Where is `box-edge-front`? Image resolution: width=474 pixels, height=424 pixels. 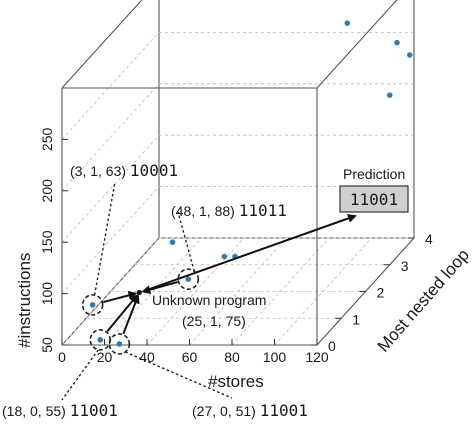
box-edge-front is located at coordinates (357, 44).